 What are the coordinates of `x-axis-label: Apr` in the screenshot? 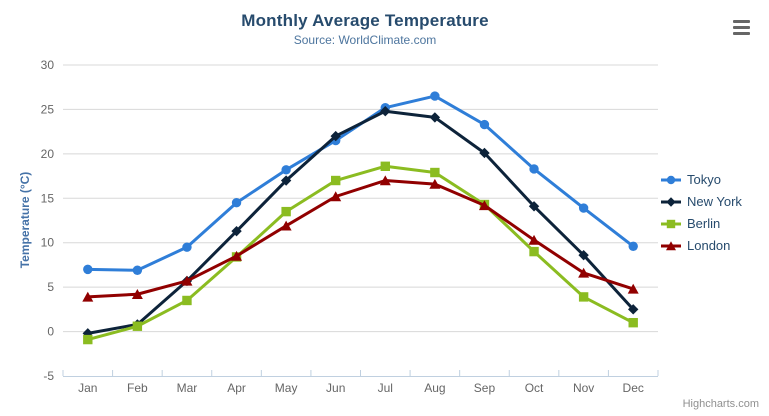 It's located at (236, 388).